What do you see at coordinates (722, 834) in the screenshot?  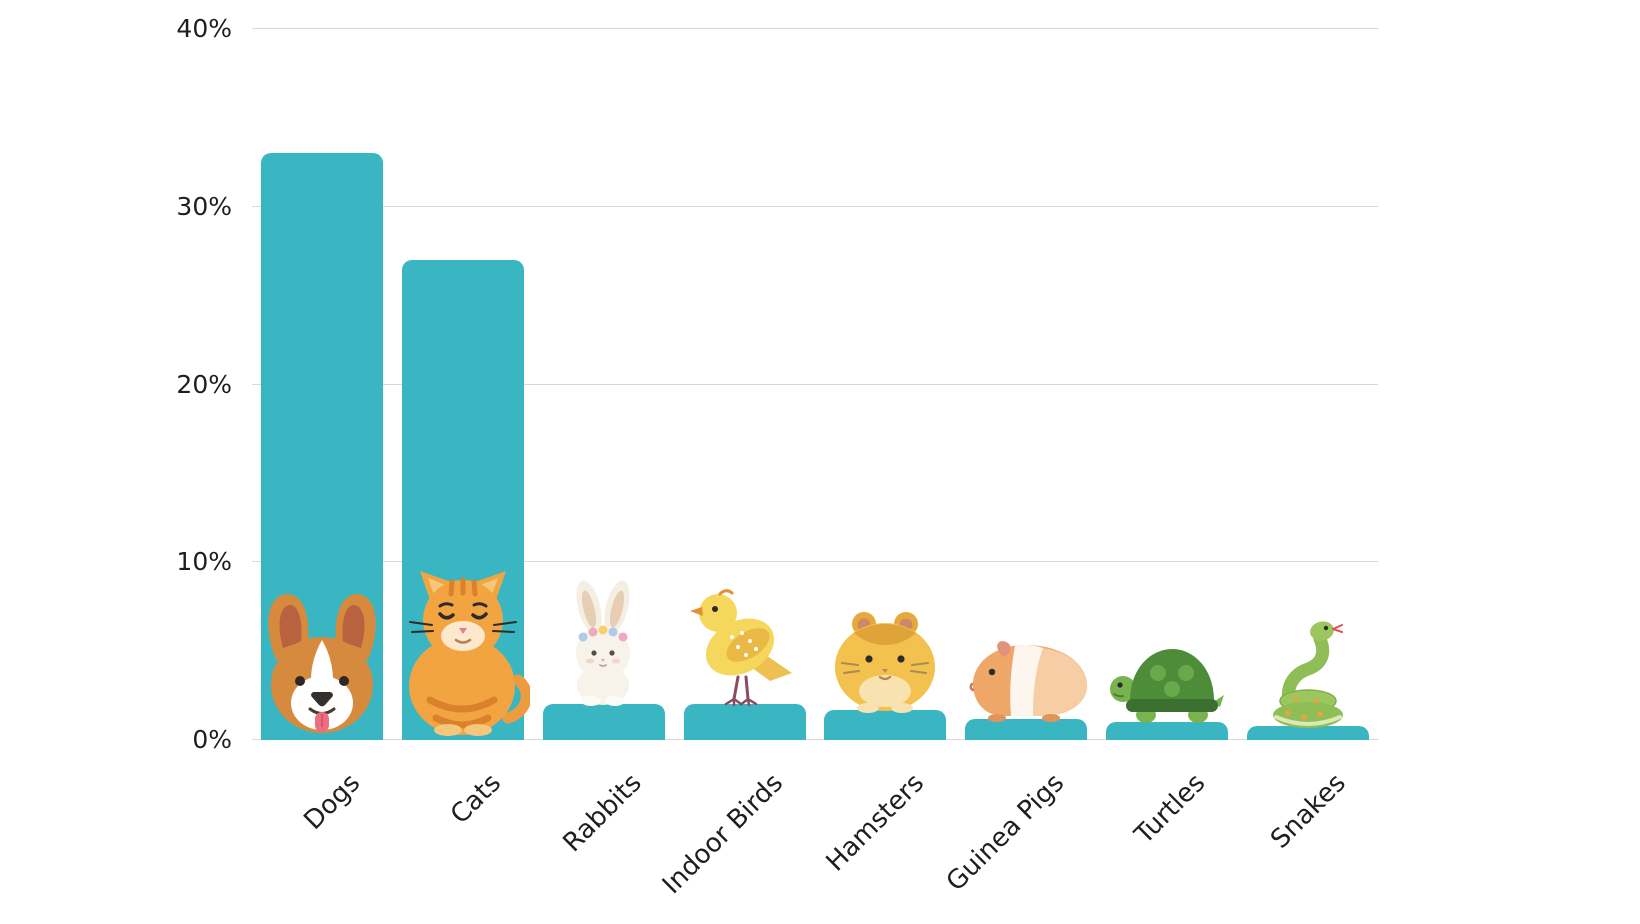 I see `x-axis-label: Indoor Birds` at bounding box center [722, 834].